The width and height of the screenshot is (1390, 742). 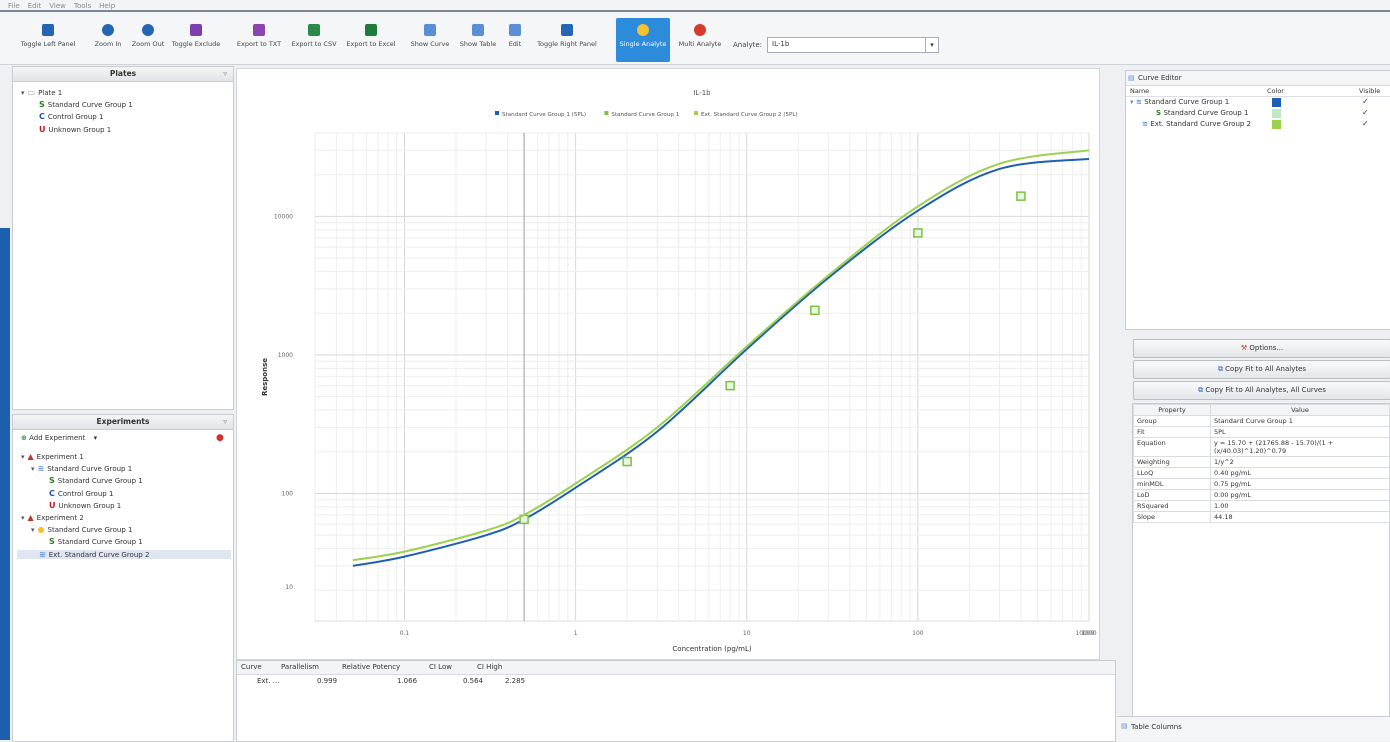 I want to click on property-row: Slope 44.18, so click(x=1261, y=517).